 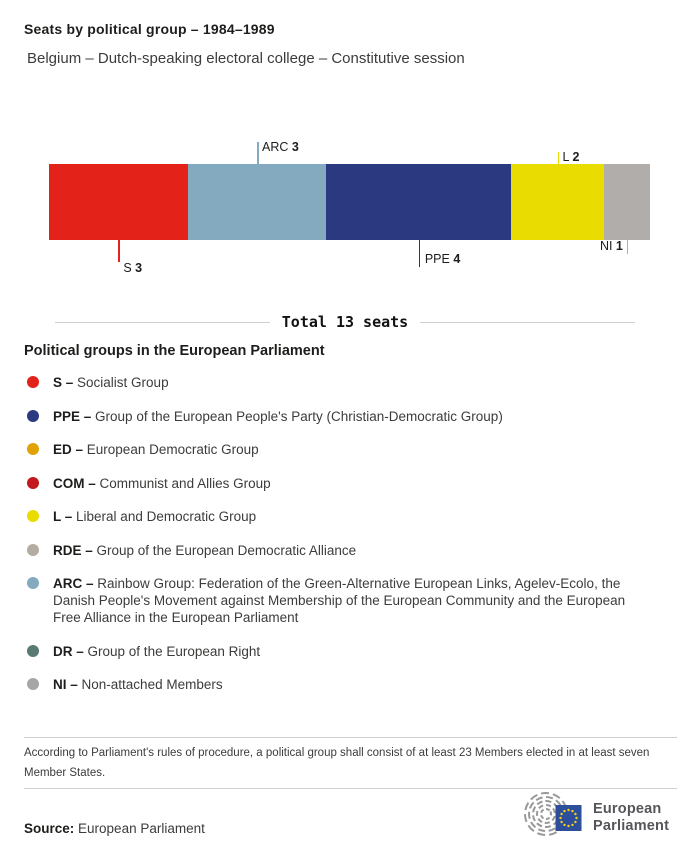 What do you see at coordinates (149, 29) in the screenshot?
I see `page-title: Seats by political group – 1984–1989` at bounding box center [149, 29].